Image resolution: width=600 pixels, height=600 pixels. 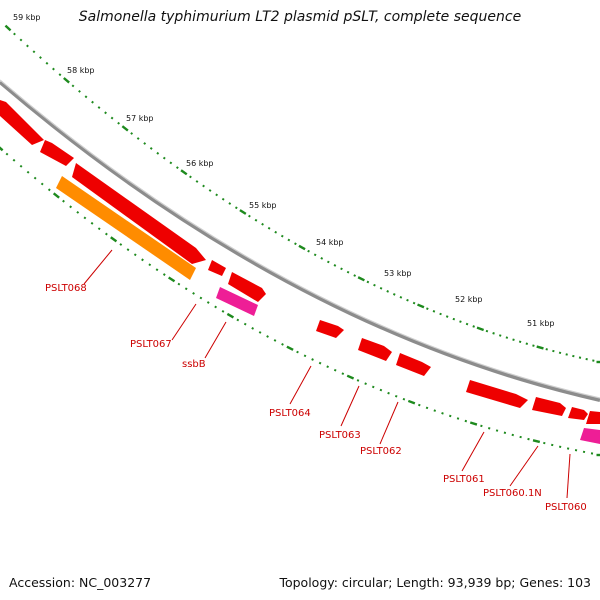 I want to click on gene-label: PSLT063, so click(x=340, y=435).